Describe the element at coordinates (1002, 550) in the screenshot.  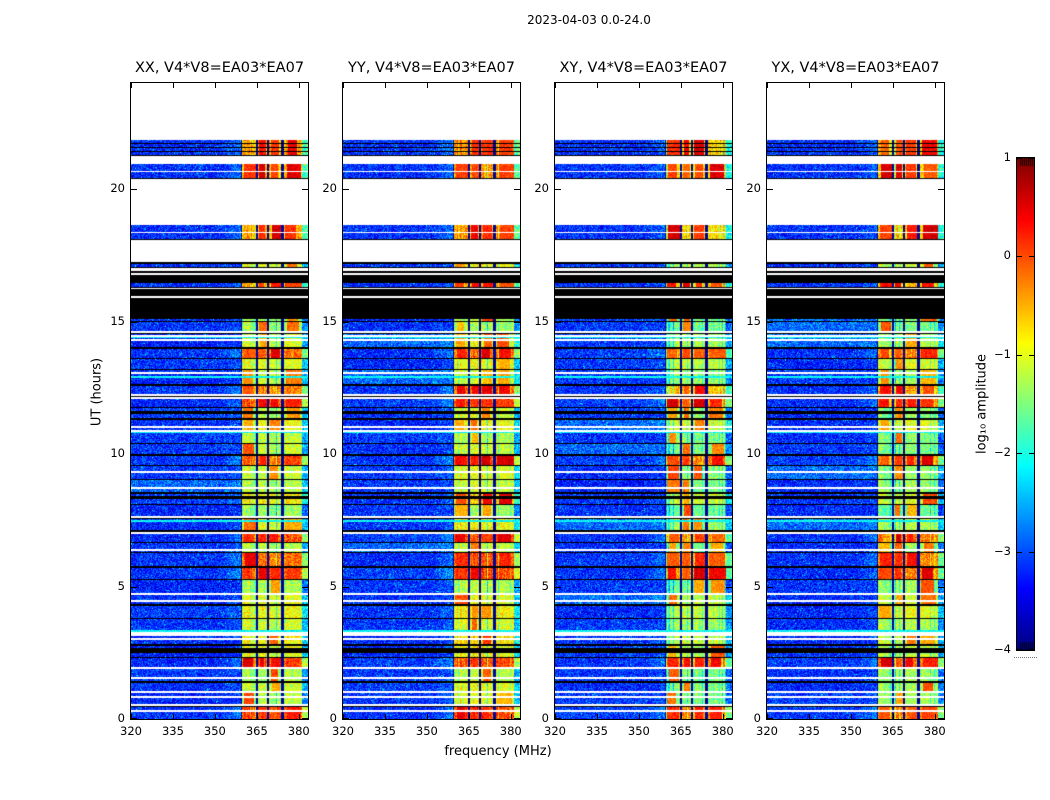
I see `colorbar-tick-label: −3` at that location.